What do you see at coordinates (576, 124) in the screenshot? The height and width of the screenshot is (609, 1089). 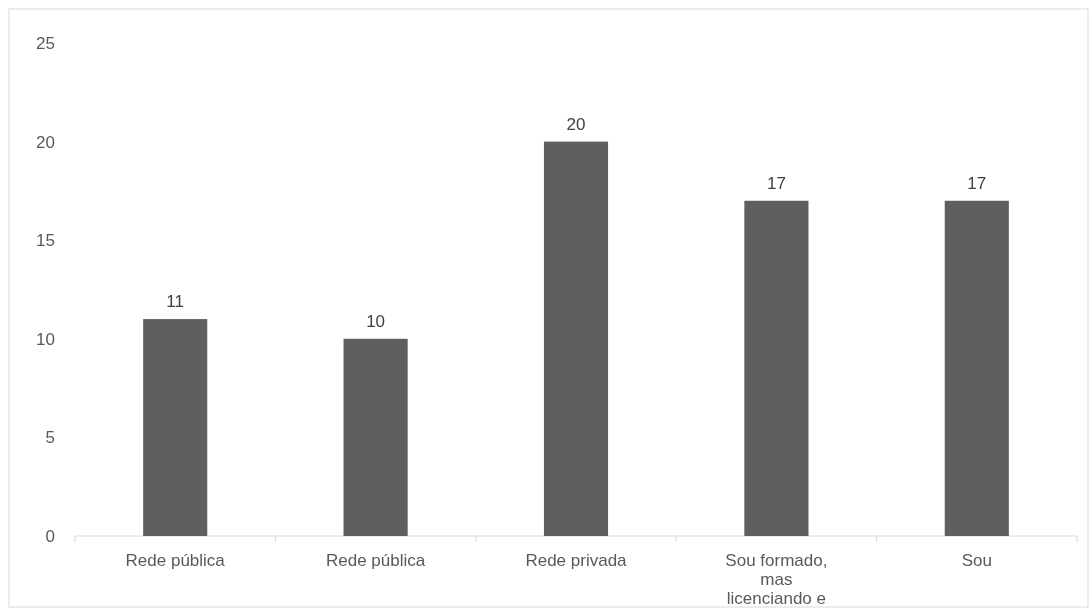 I see `data-label: 20` at bounding box center [576, 124].